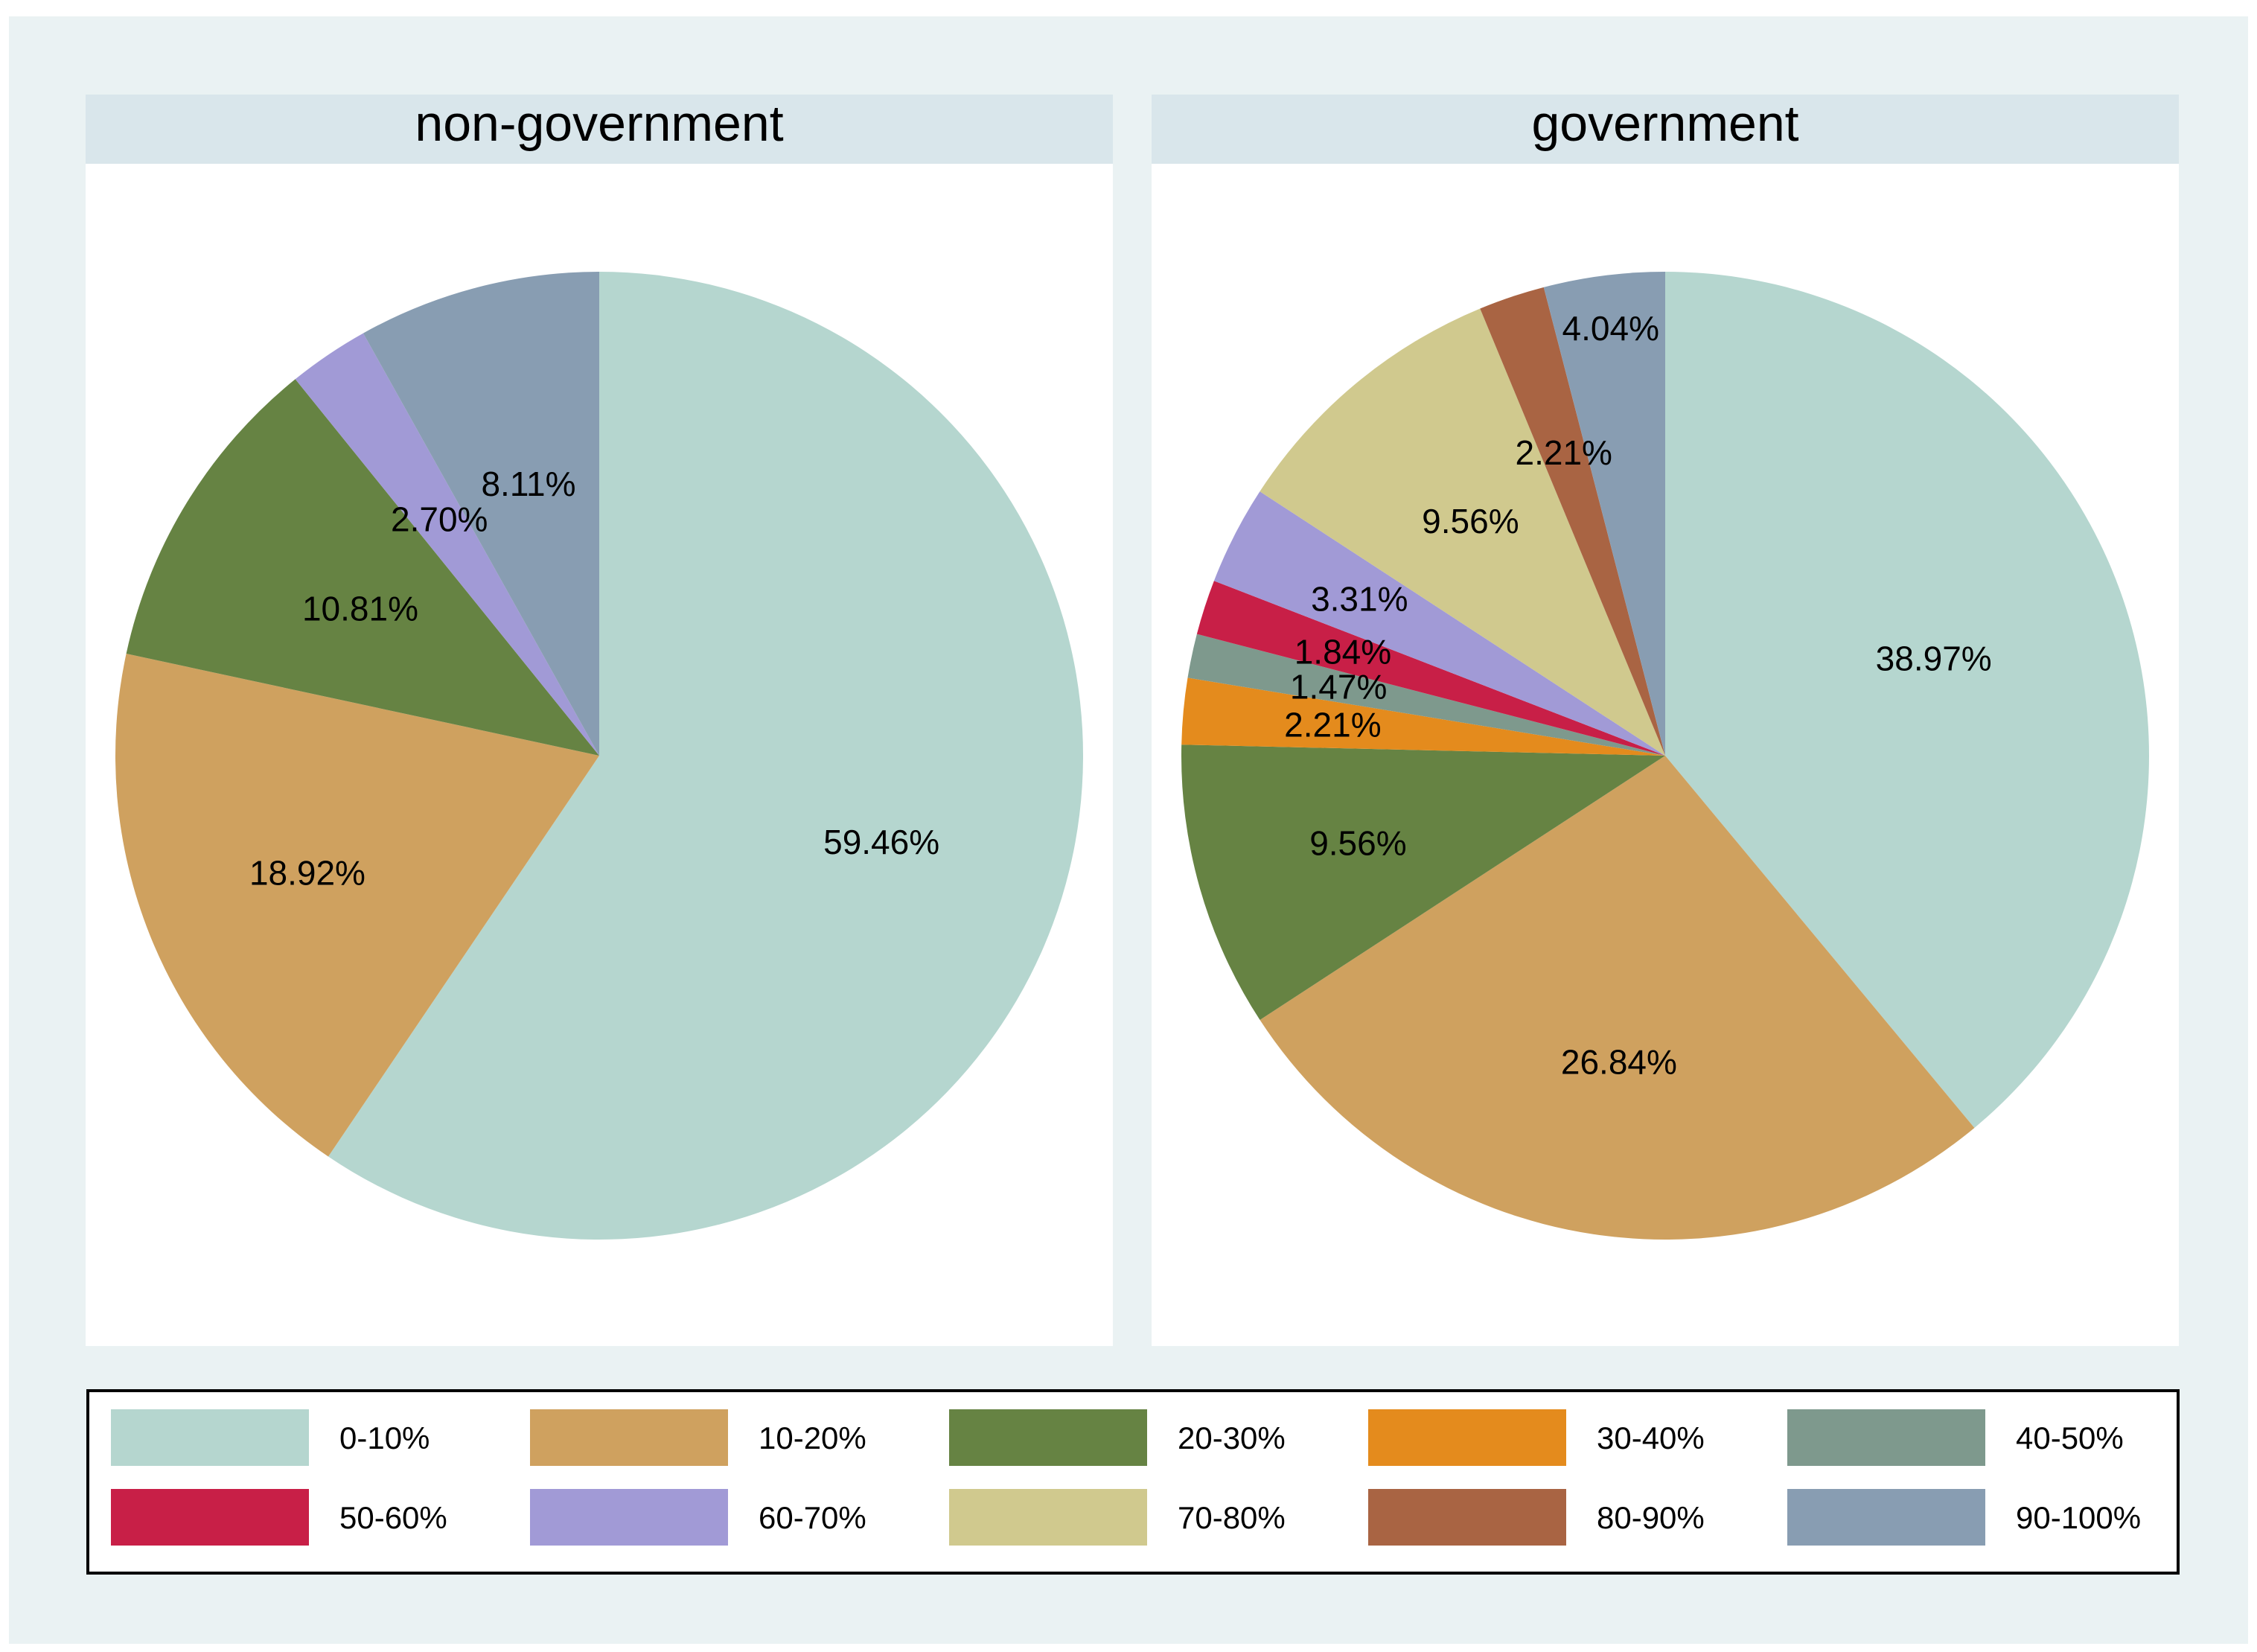  What do you see at coordinates (1342, 651) in the screenshot?
I see `slice-label-government-50-60: 1.84%` at bounding box center [1342, 651].